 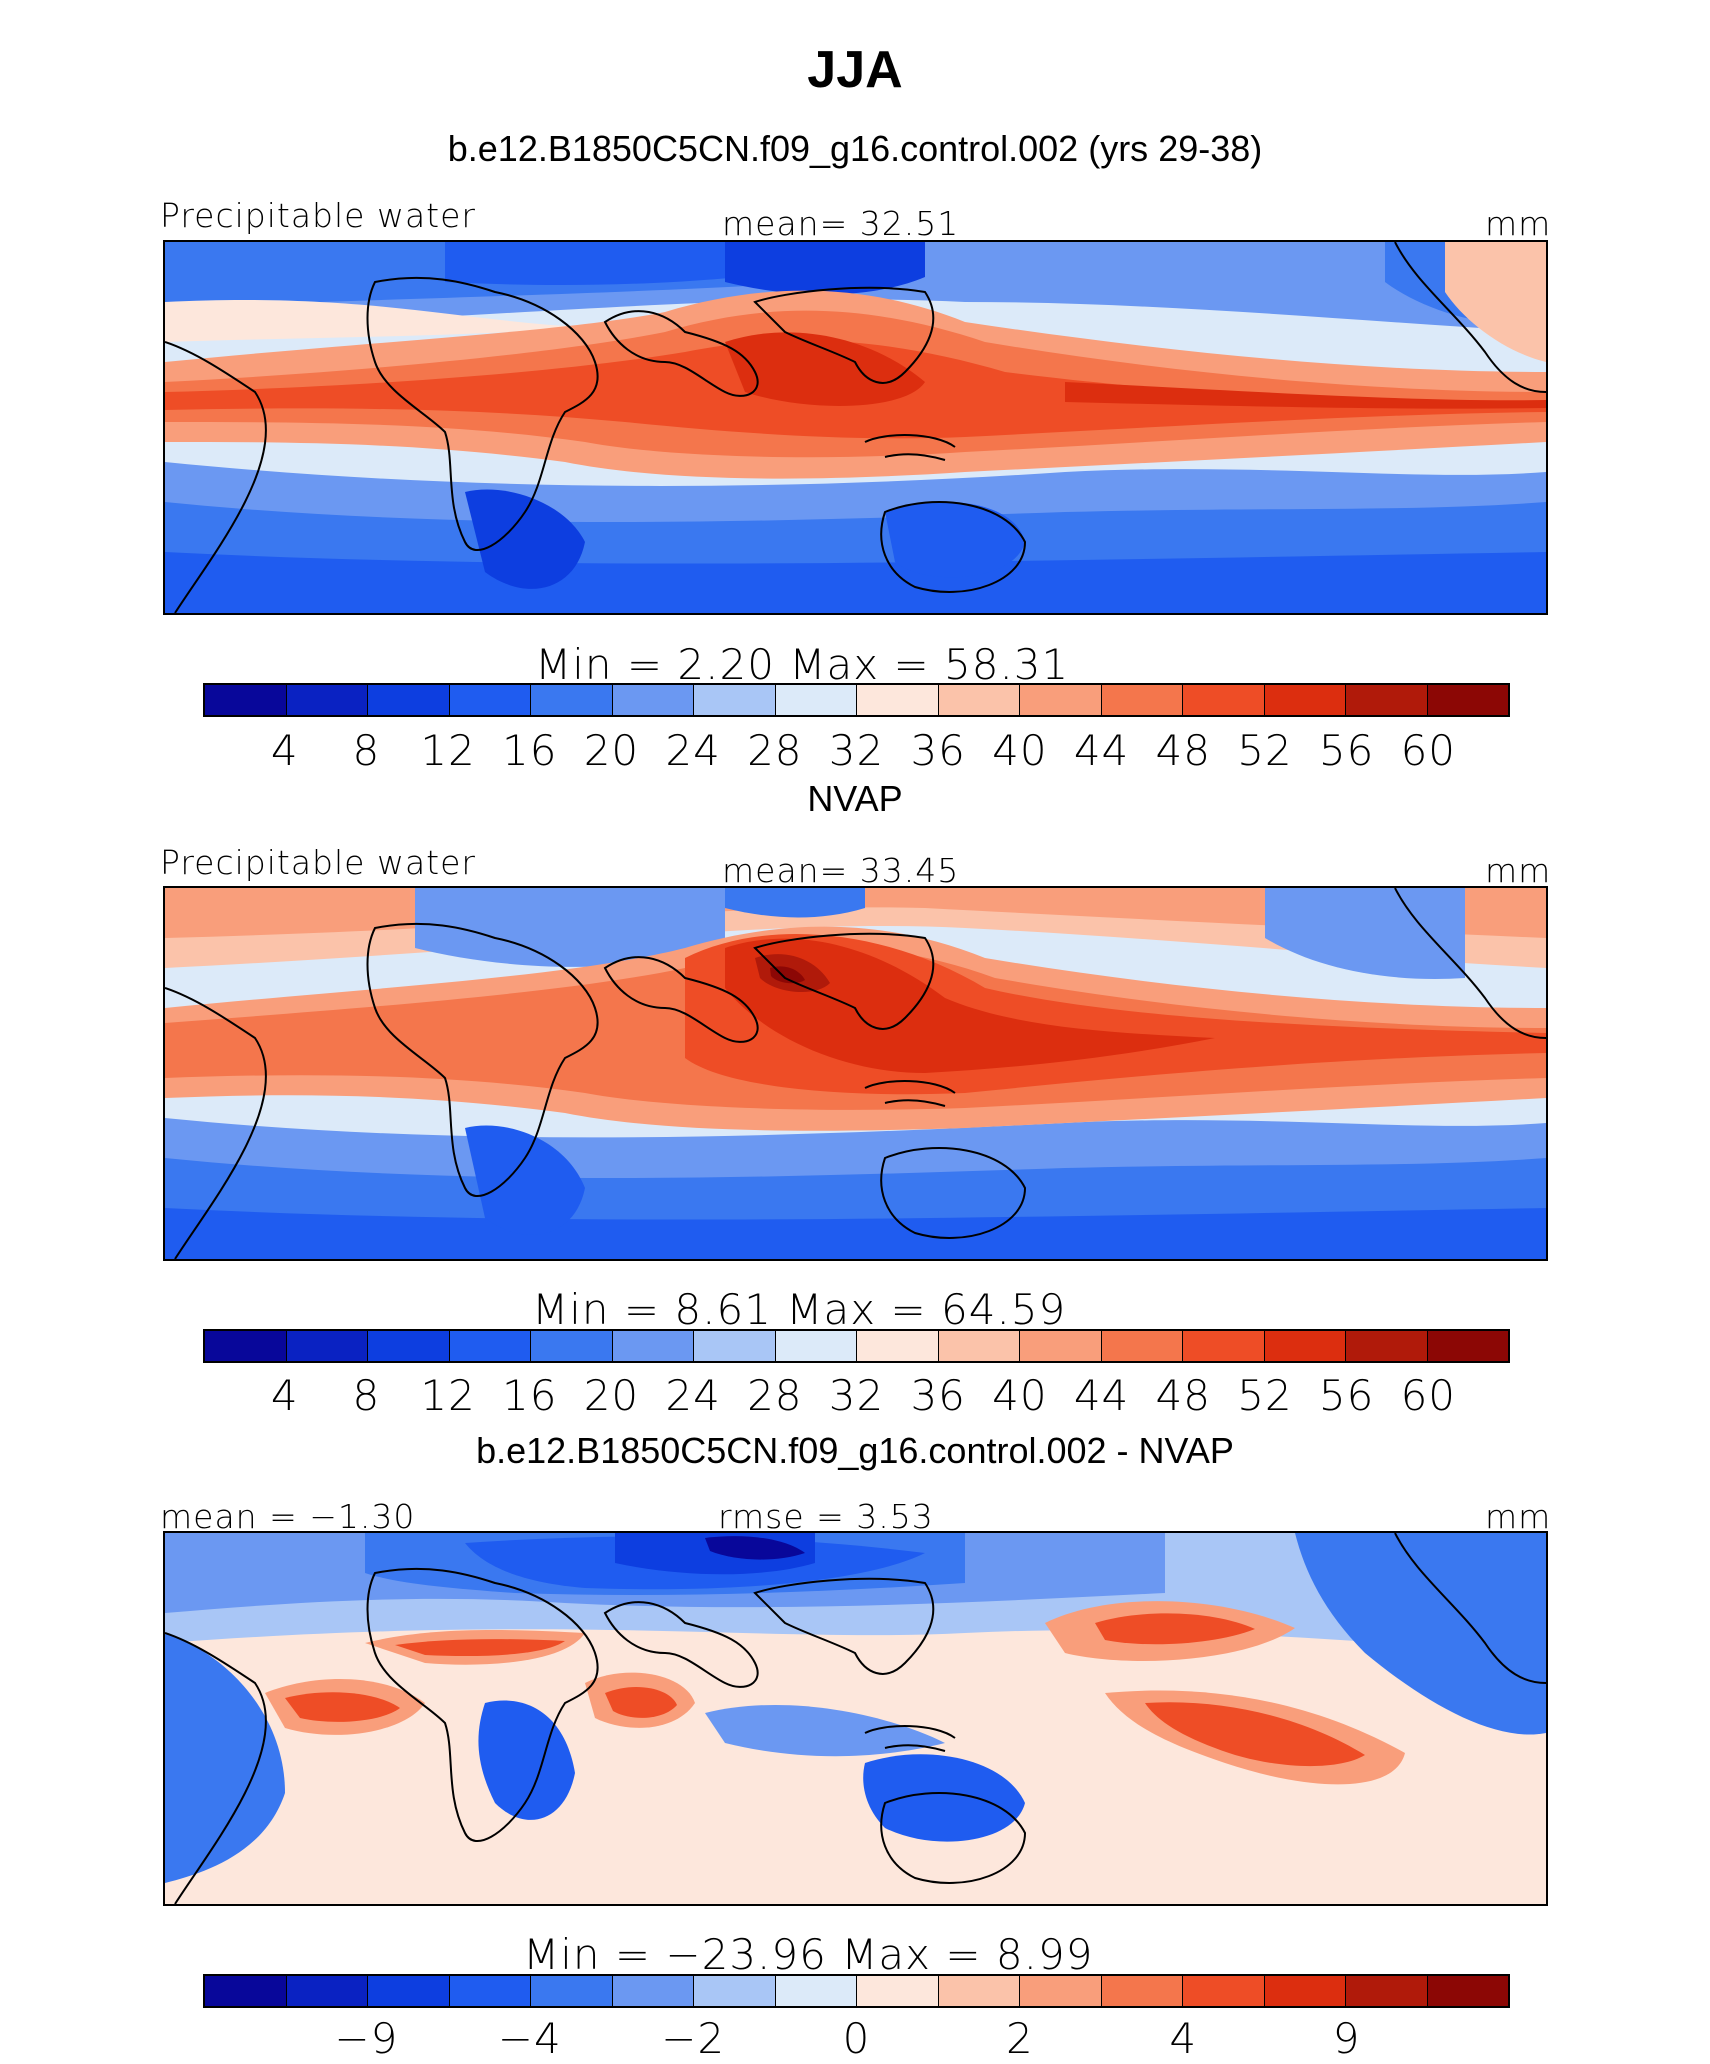 I want to click on panel-3-mean-label: mean = −1.30, so click(x=288, y=1516).